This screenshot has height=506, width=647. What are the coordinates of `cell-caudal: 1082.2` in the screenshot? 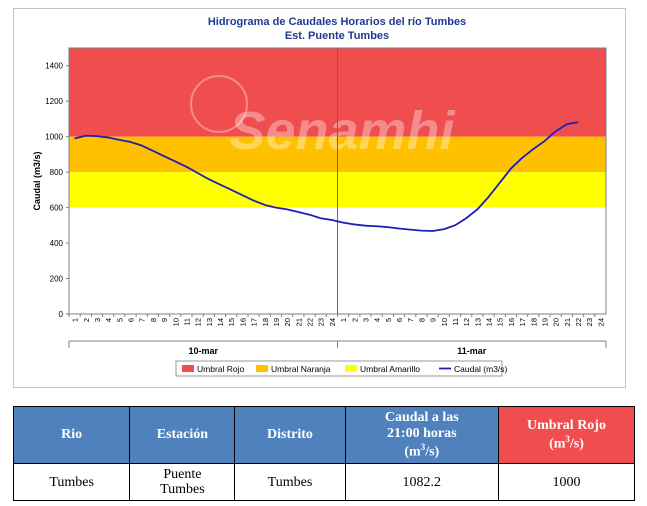 It's located at (422, 482).